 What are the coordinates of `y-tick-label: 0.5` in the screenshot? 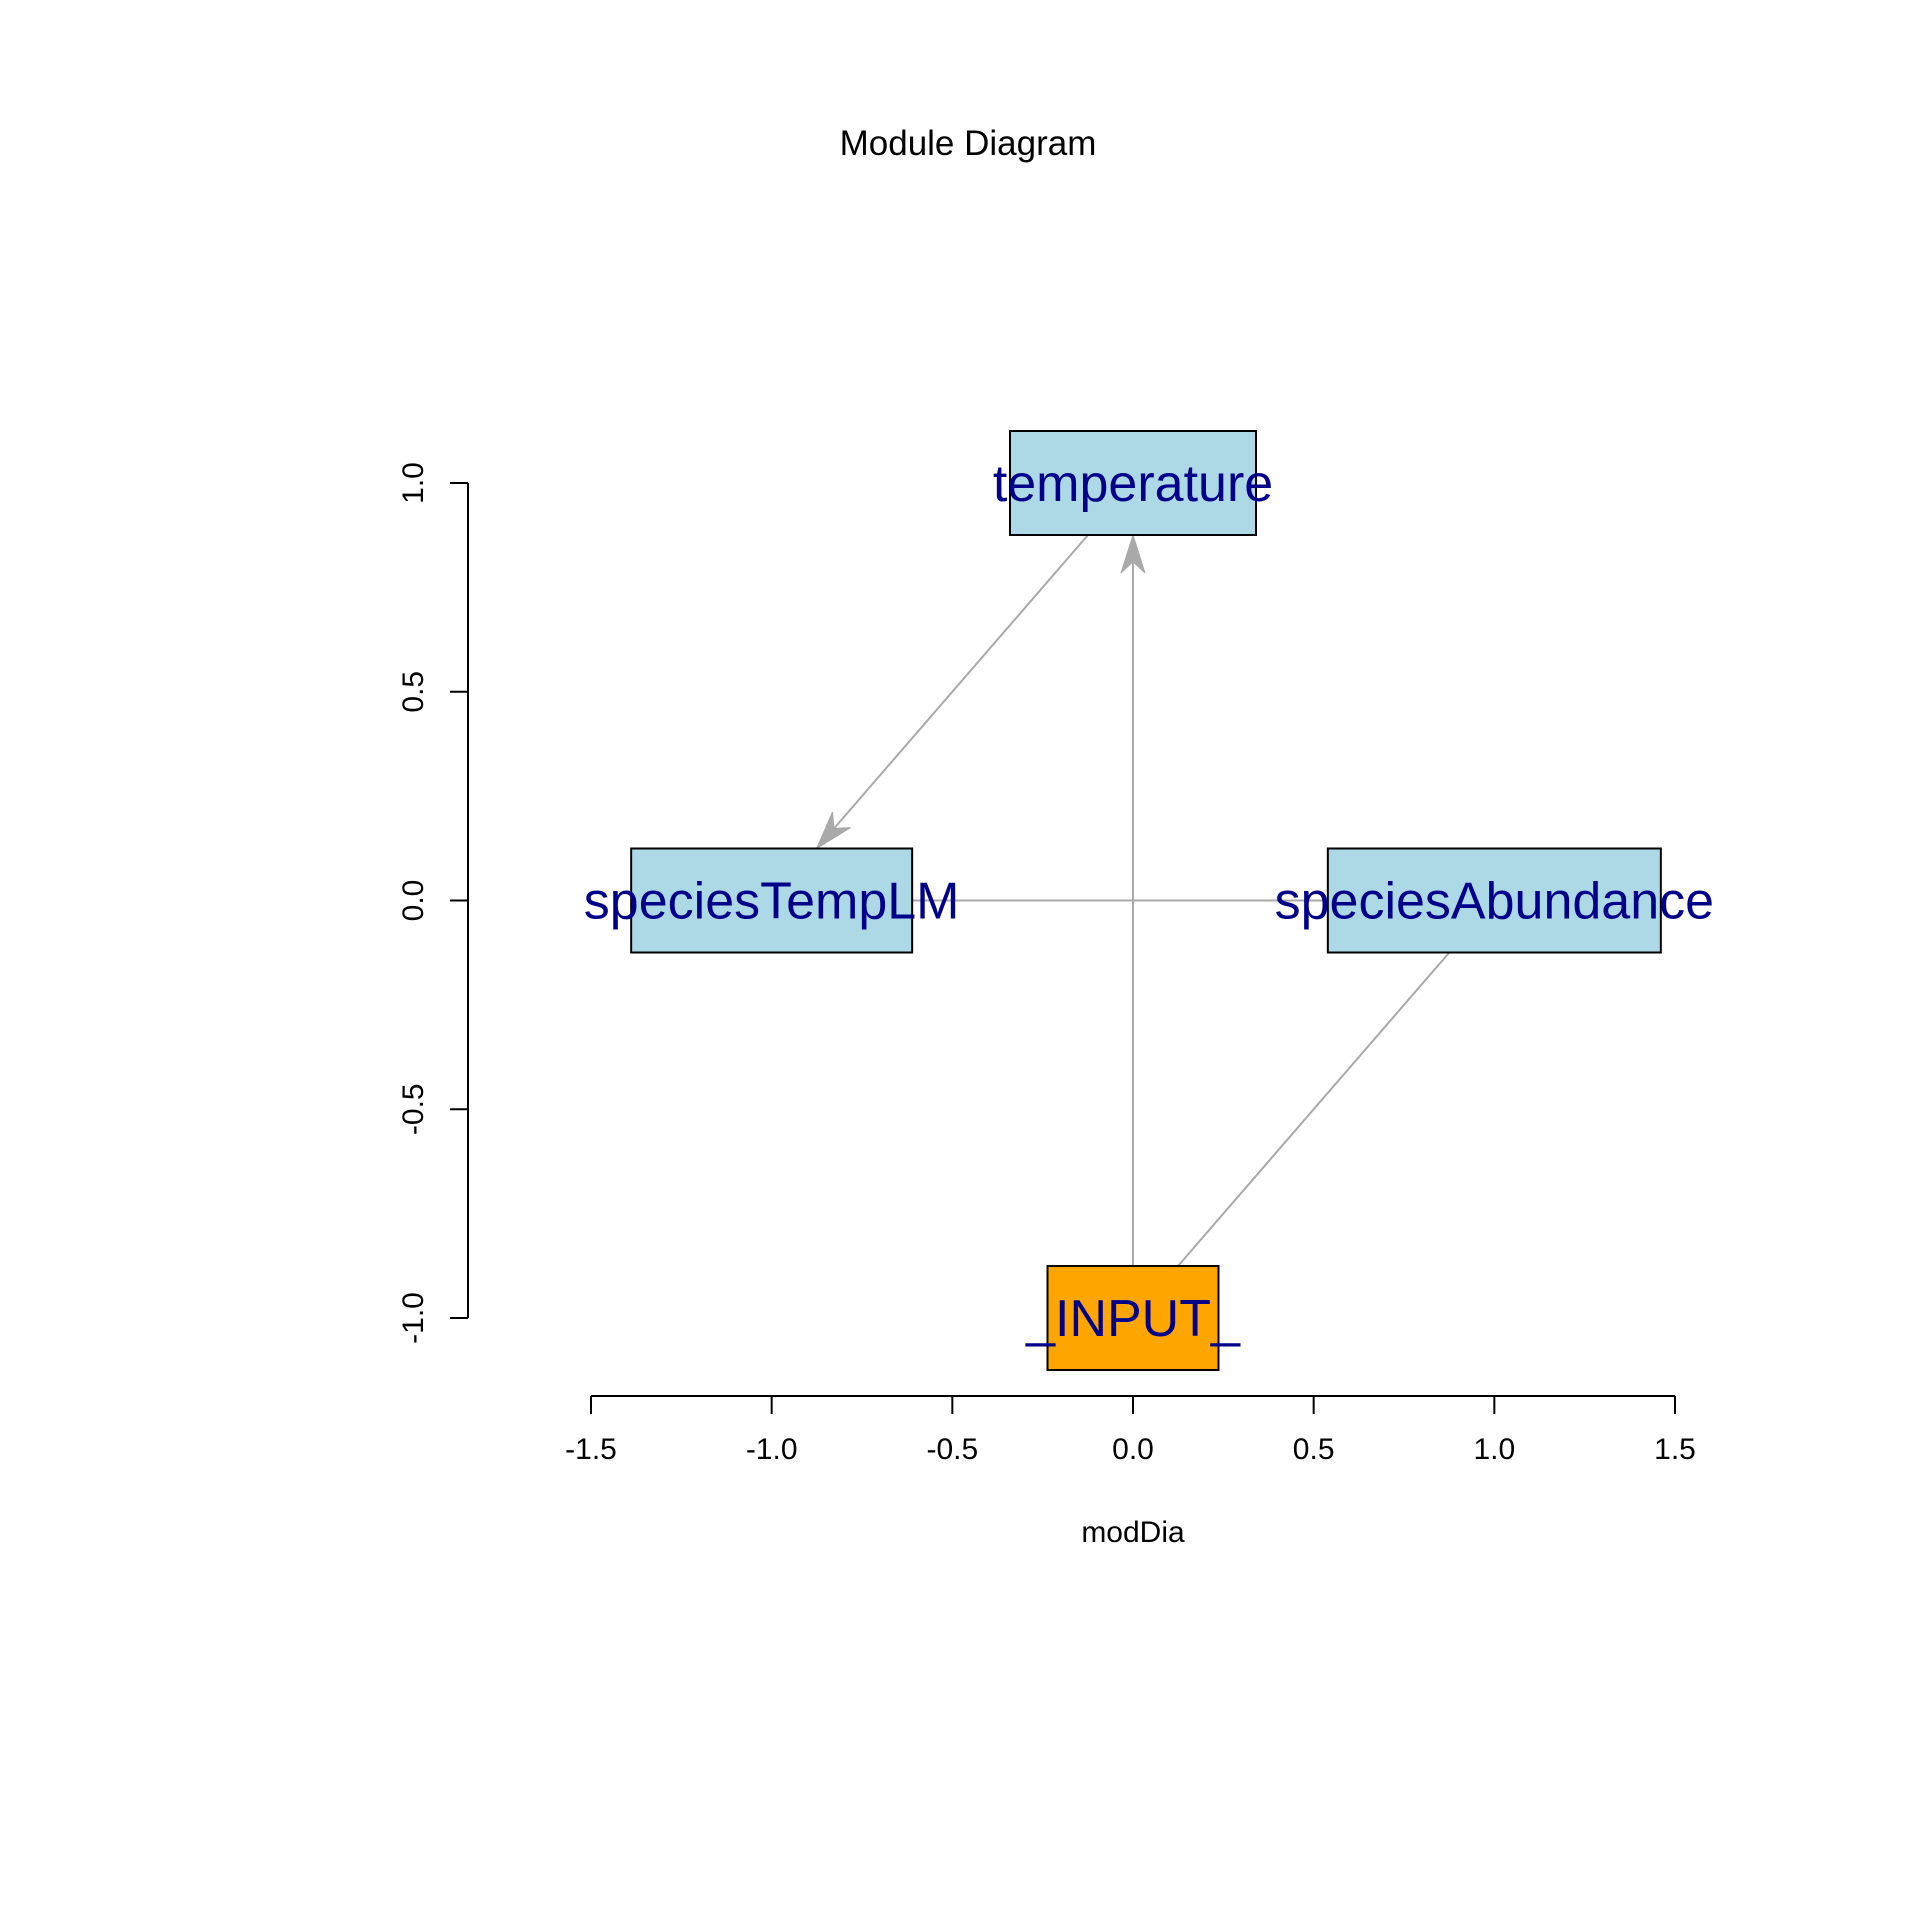 It's located at (413, 692).